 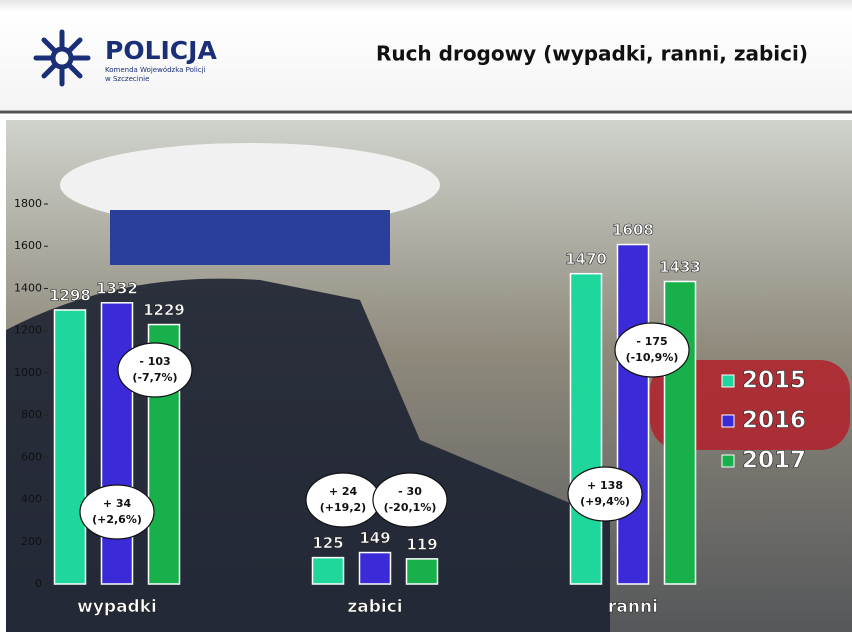 I want to click on annotation-text: (-7,7%), so click(x=154, y=377).